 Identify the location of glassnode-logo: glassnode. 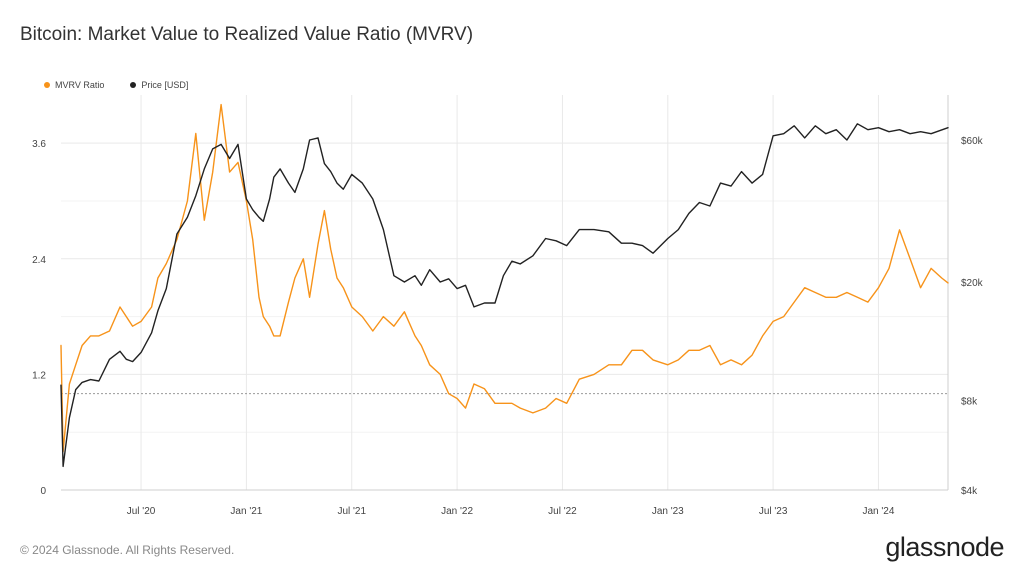
(944, 547).